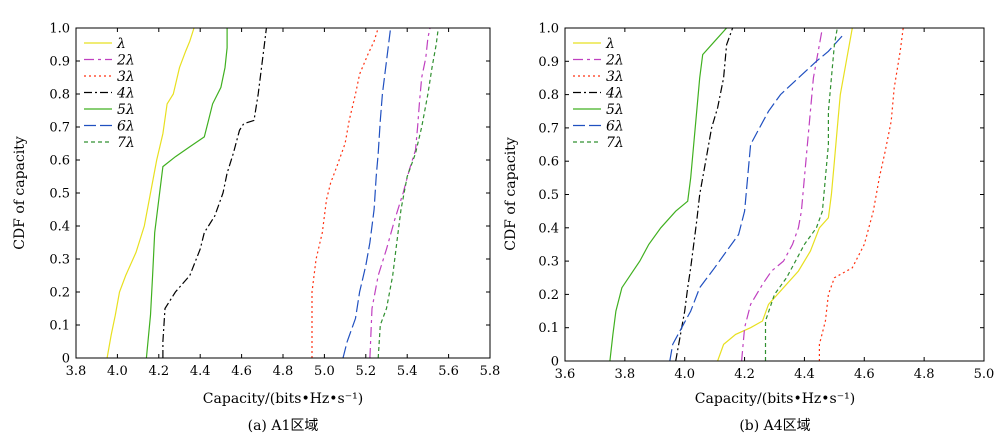 The width and height of the screenshot is (1008, 443). I want to click on x-axis-label-b: Capacity/(bits•Hz•s⁻¹), so click(775, 399).